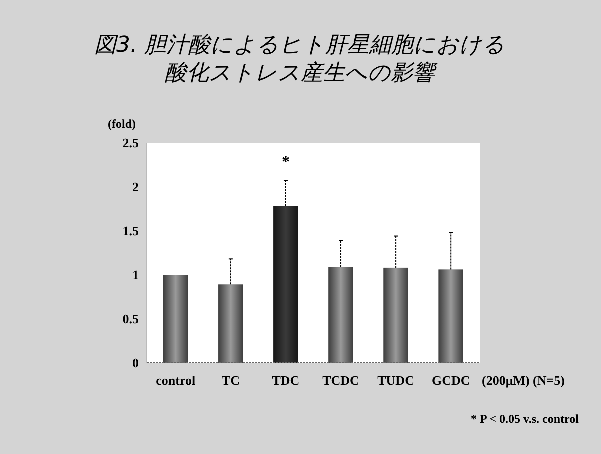  Describe the element at coordinates (122, 124) in the screenshot. I see `y-axis-title: (fold)` at that location.